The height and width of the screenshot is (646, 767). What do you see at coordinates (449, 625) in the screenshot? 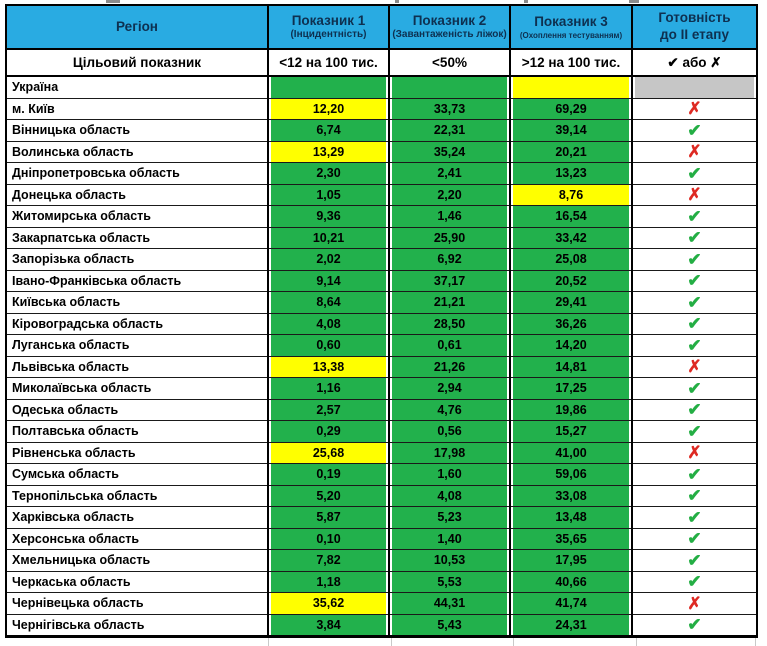
I see `indicator2-value-cell: 5,43` at bounding box center [449, 625].